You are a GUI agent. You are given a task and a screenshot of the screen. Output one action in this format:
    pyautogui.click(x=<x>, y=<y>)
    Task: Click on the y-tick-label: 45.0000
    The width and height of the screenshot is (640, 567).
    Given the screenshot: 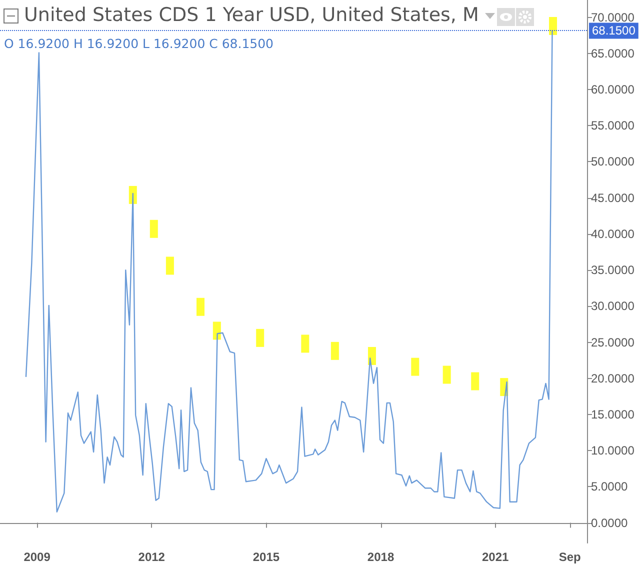 What is the action you would take?
    pyautogui.click(x=613, y=197)
    